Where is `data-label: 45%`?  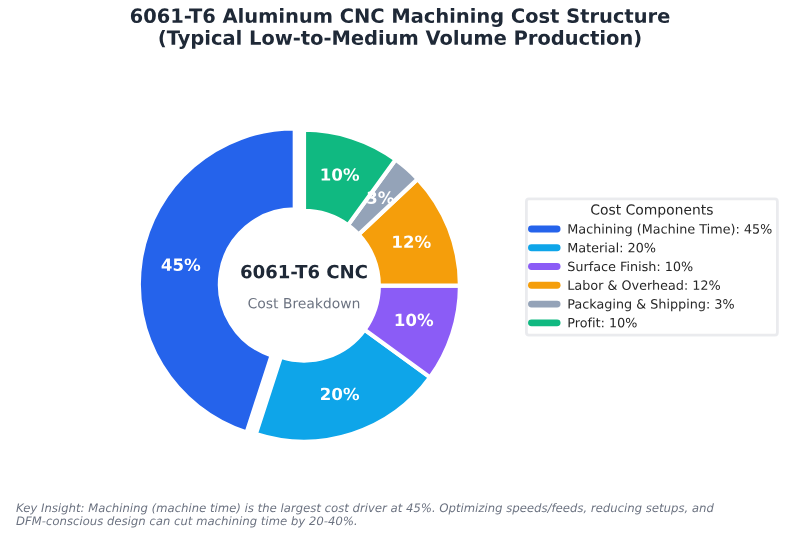 data-label: 45% is located at coordinates (181, 265).